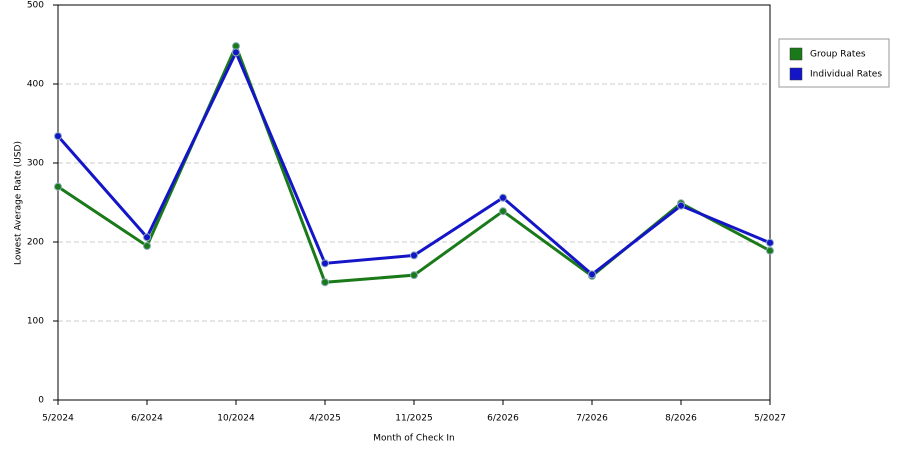 The image size is (900, 450). Describe the element at coordinates (592, 419) in the screenshot. I see `x-tick-label: 7/2026` at that location.